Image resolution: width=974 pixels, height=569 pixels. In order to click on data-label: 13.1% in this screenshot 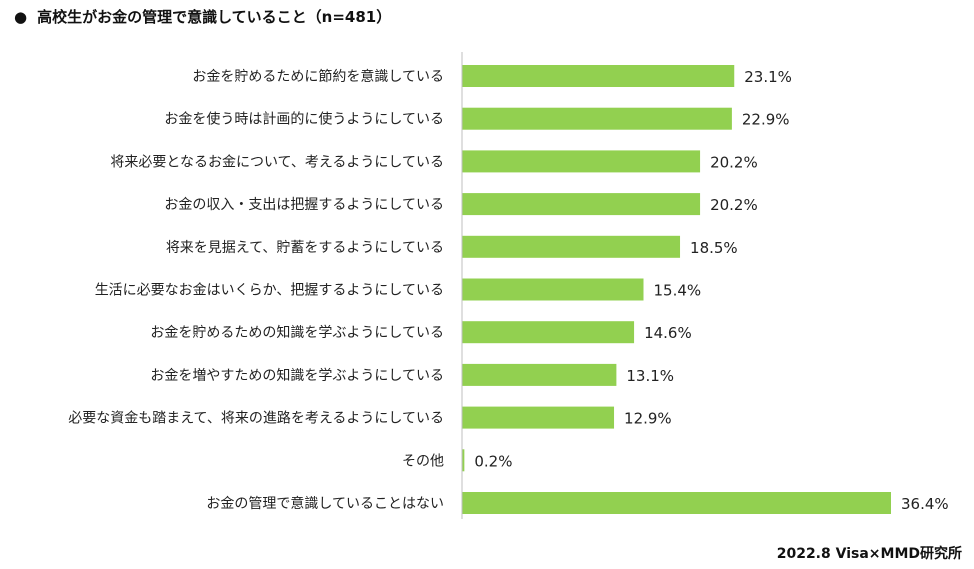, I will do `click(650, 376)`.